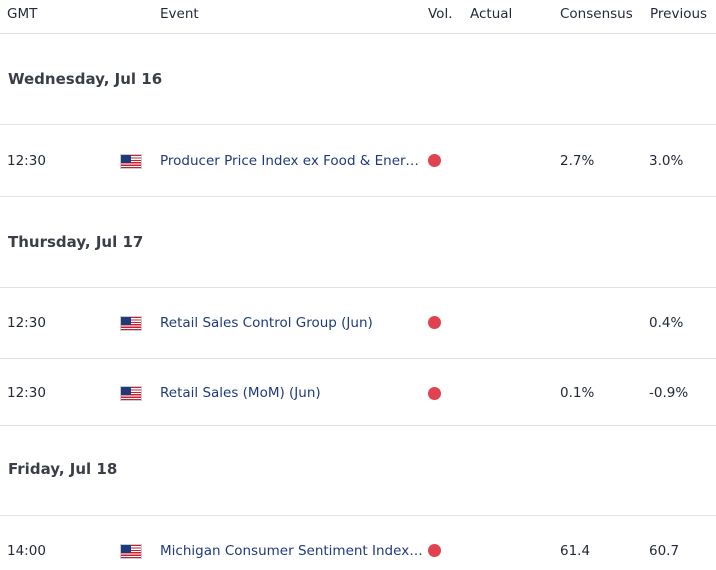  Describe the element at coordinates (440, 14) in the screenshot. I see `column-vol: Vol.` at that location.